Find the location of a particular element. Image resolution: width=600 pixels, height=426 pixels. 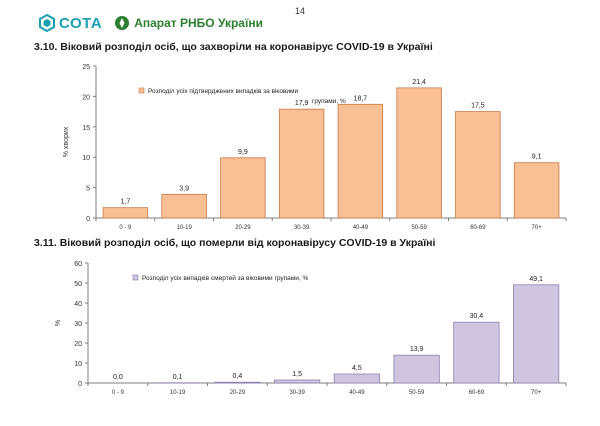

y-tick-label: 5 is located at coordinates (88, 189).